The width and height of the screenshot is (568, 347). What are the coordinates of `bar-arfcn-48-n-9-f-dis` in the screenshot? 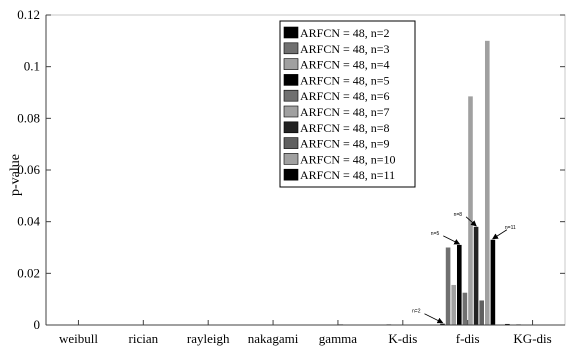 It's located at (481, 312).